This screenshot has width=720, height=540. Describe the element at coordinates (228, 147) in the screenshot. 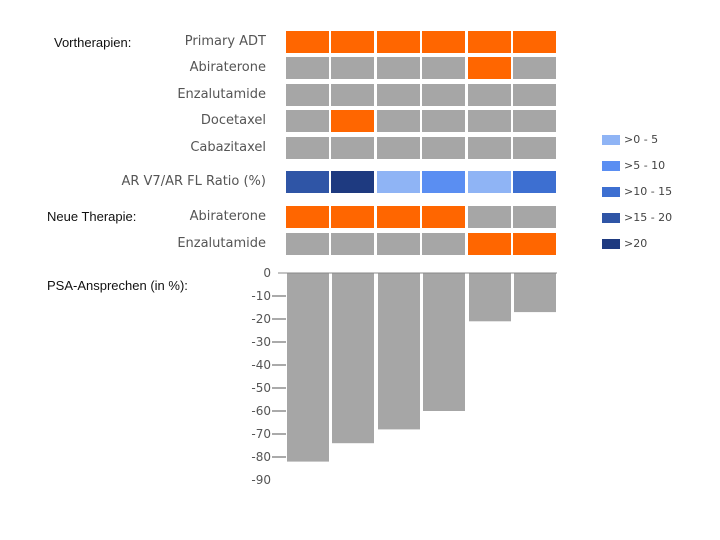

I see `prior-row-label-cabazitaxel: Cabazitaxel` at that location.